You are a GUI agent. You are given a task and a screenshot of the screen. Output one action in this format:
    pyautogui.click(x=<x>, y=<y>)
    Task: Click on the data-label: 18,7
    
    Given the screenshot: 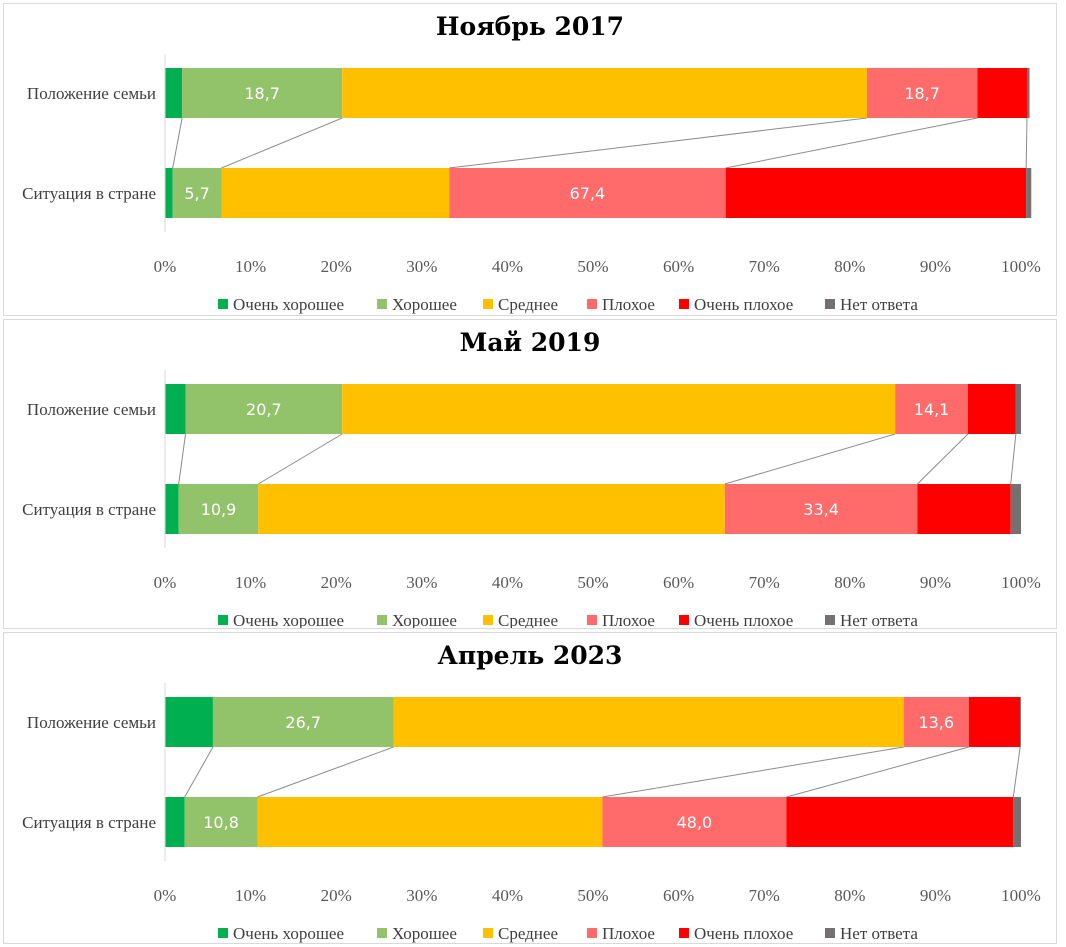 What is the action you would take?
    pyautogui.click(x=922, y=93)
    